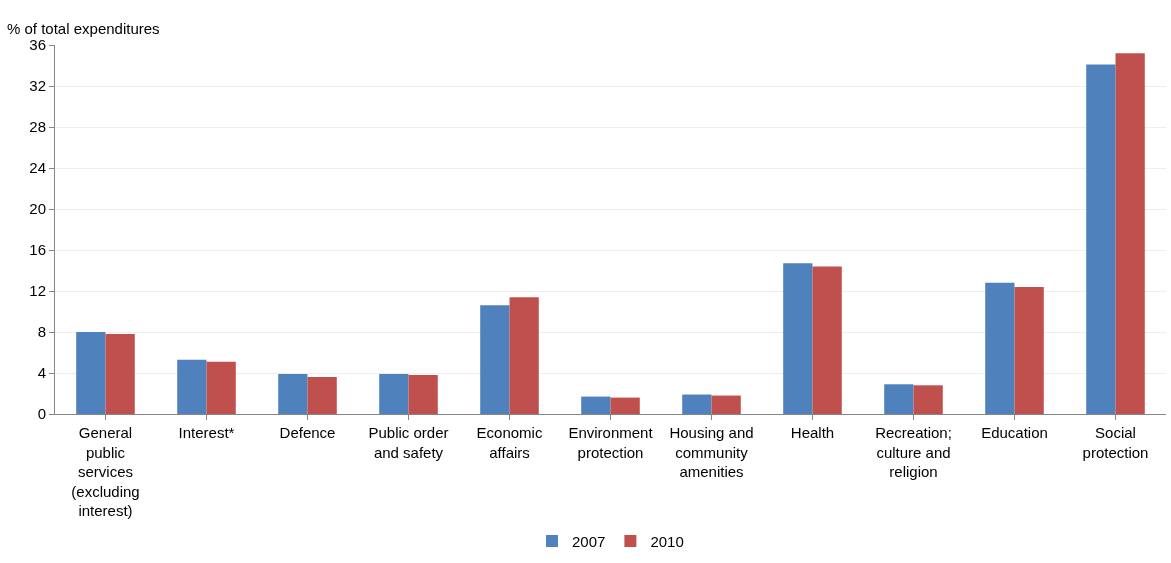 Image resolution: width=1171 pixels, height=563 pixels. Describe the element at coordinates (37, 45) in the screenshot. I see `y-tick-label: 36` at that location.